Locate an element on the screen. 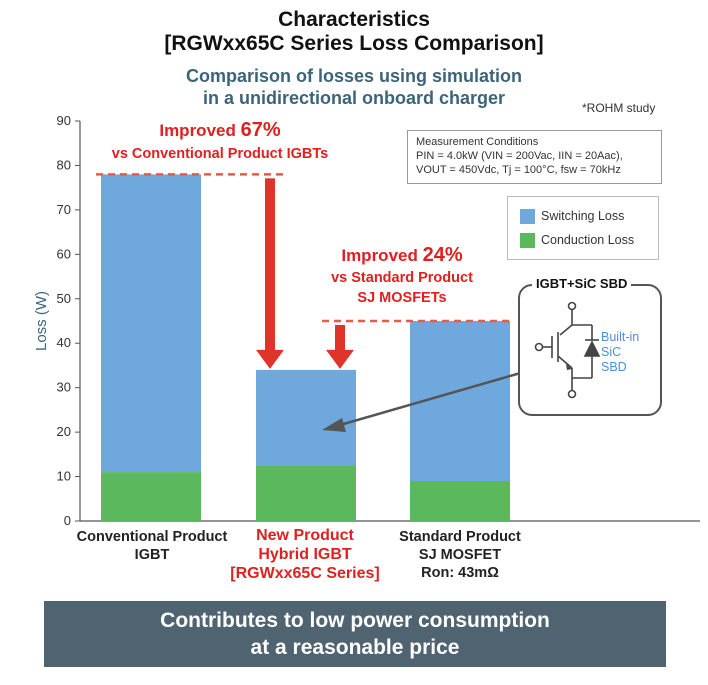 Image resolution: width=708 pixels, height=685 pixels. improved-24-subtext-2: SJ MOSFETs is located at coordinates (402, 298).